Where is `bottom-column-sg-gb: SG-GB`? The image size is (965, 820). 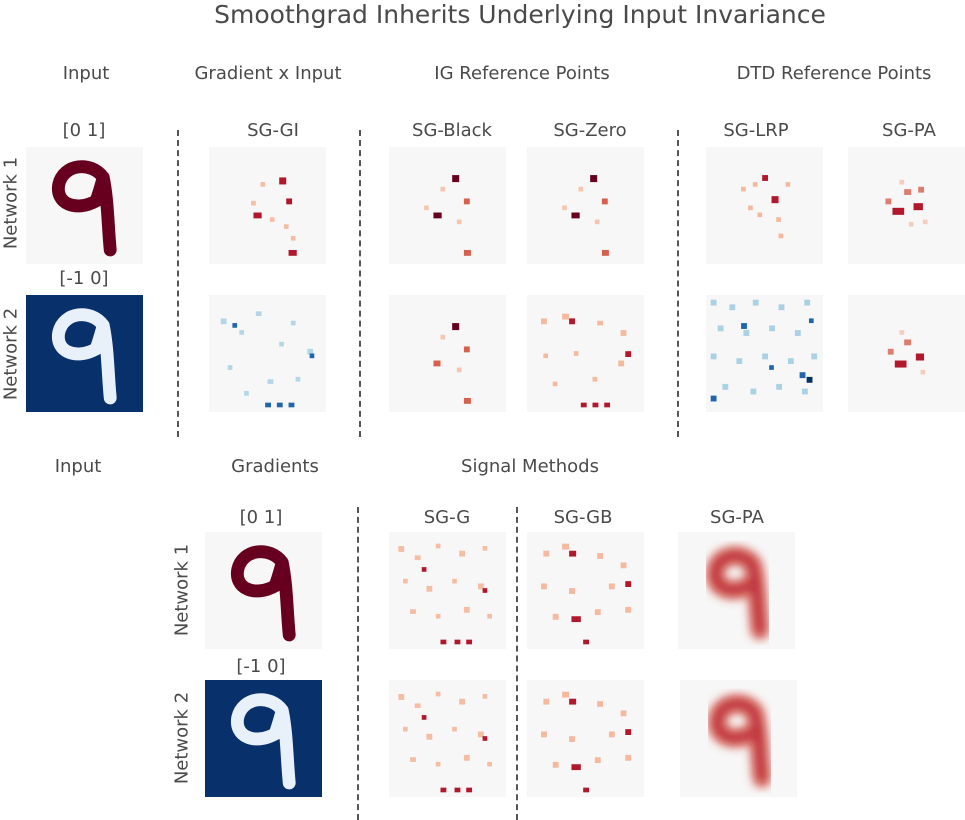 bottom-column-sg-gb: SG-GB is located at coordinates (583, 517).